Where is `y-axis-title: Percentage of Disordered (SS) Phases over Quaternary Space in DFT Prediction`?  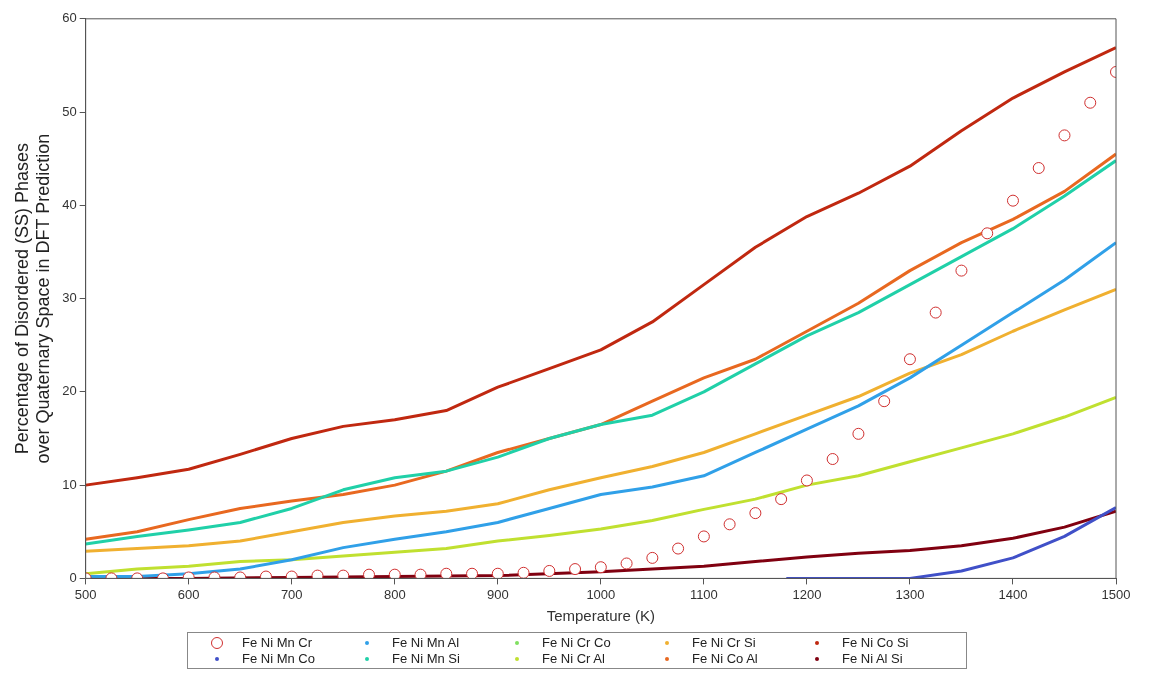 y-axis-title: Percentage of Disordered (SS) Phases over Quaternary Space in DFT Prediction is located at coordinates (32, 298).